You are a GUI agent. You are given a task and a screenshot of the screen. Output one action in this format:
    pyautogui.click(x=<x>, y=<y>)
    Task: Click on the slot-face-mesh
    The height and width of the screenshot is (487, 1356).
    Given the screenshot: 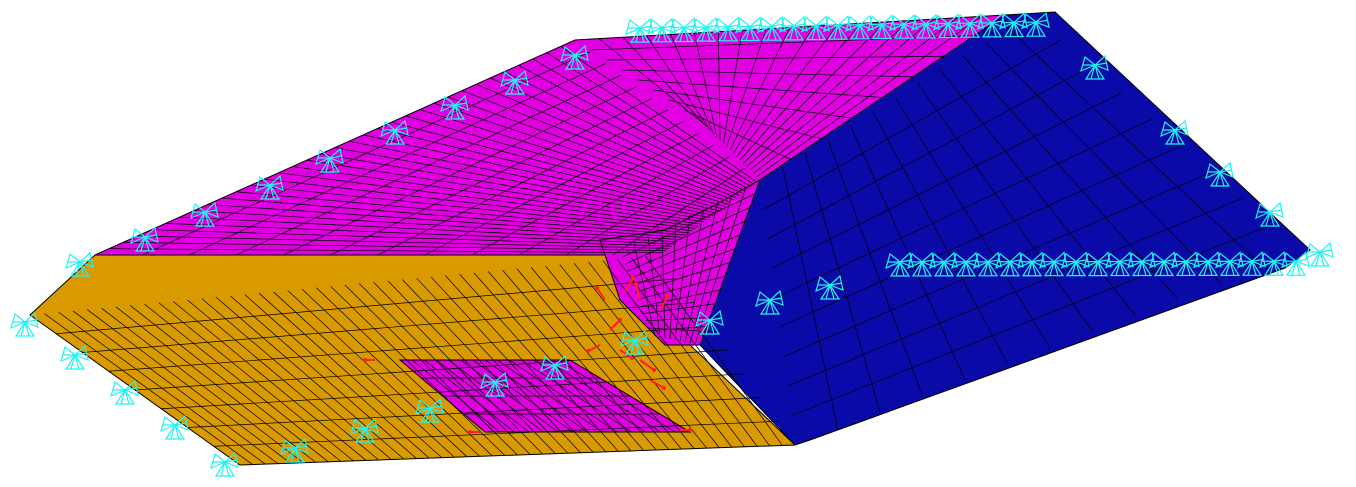 What is the action you would take?
    pyautogui.click(x=543, y=396)
    